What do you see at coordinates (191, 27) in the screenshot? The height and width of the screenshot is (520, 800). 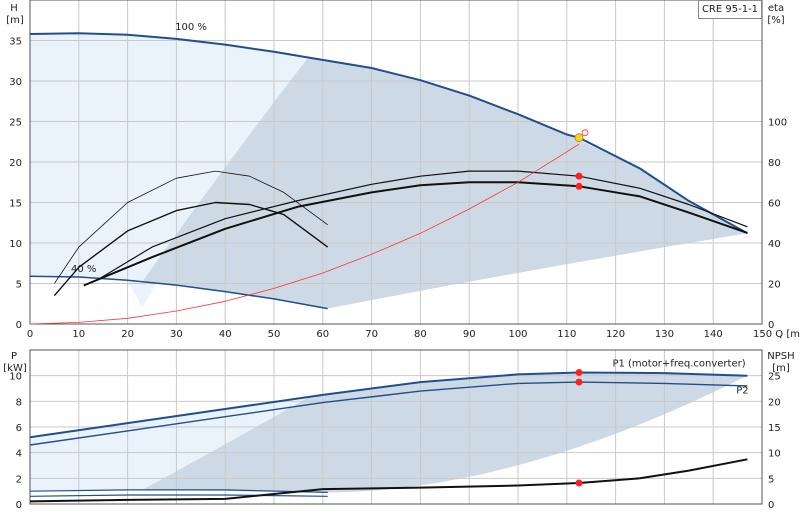 I see `speed-annotation: 100 %` at bounding box center [191, 27].